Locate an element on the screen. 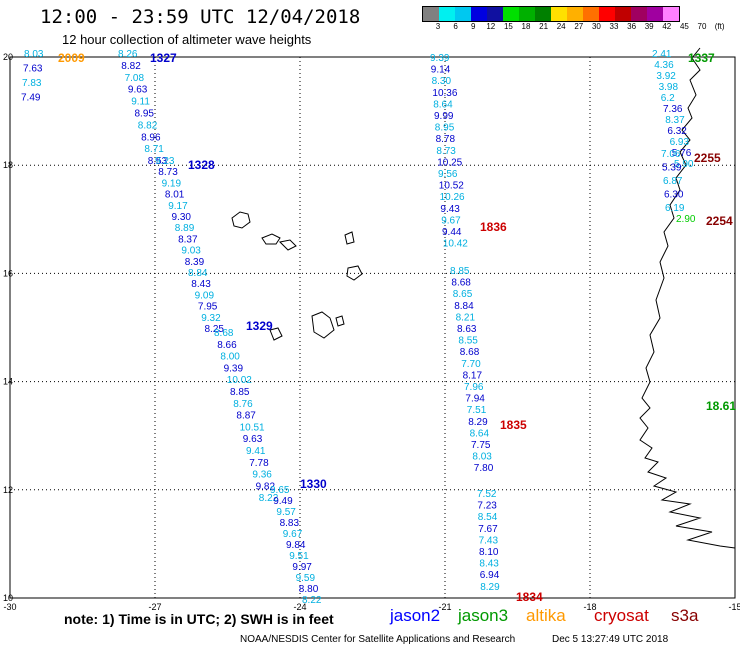 This screenshot has height=650, width=740. wave-height-value: 9.49 is located at coordinates (283, 501).